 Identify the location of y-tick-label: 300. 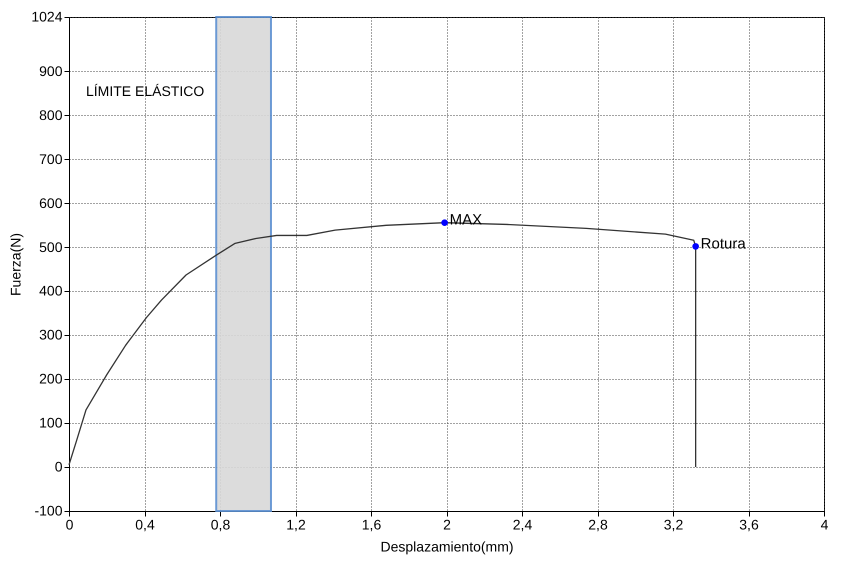
(51, 334).